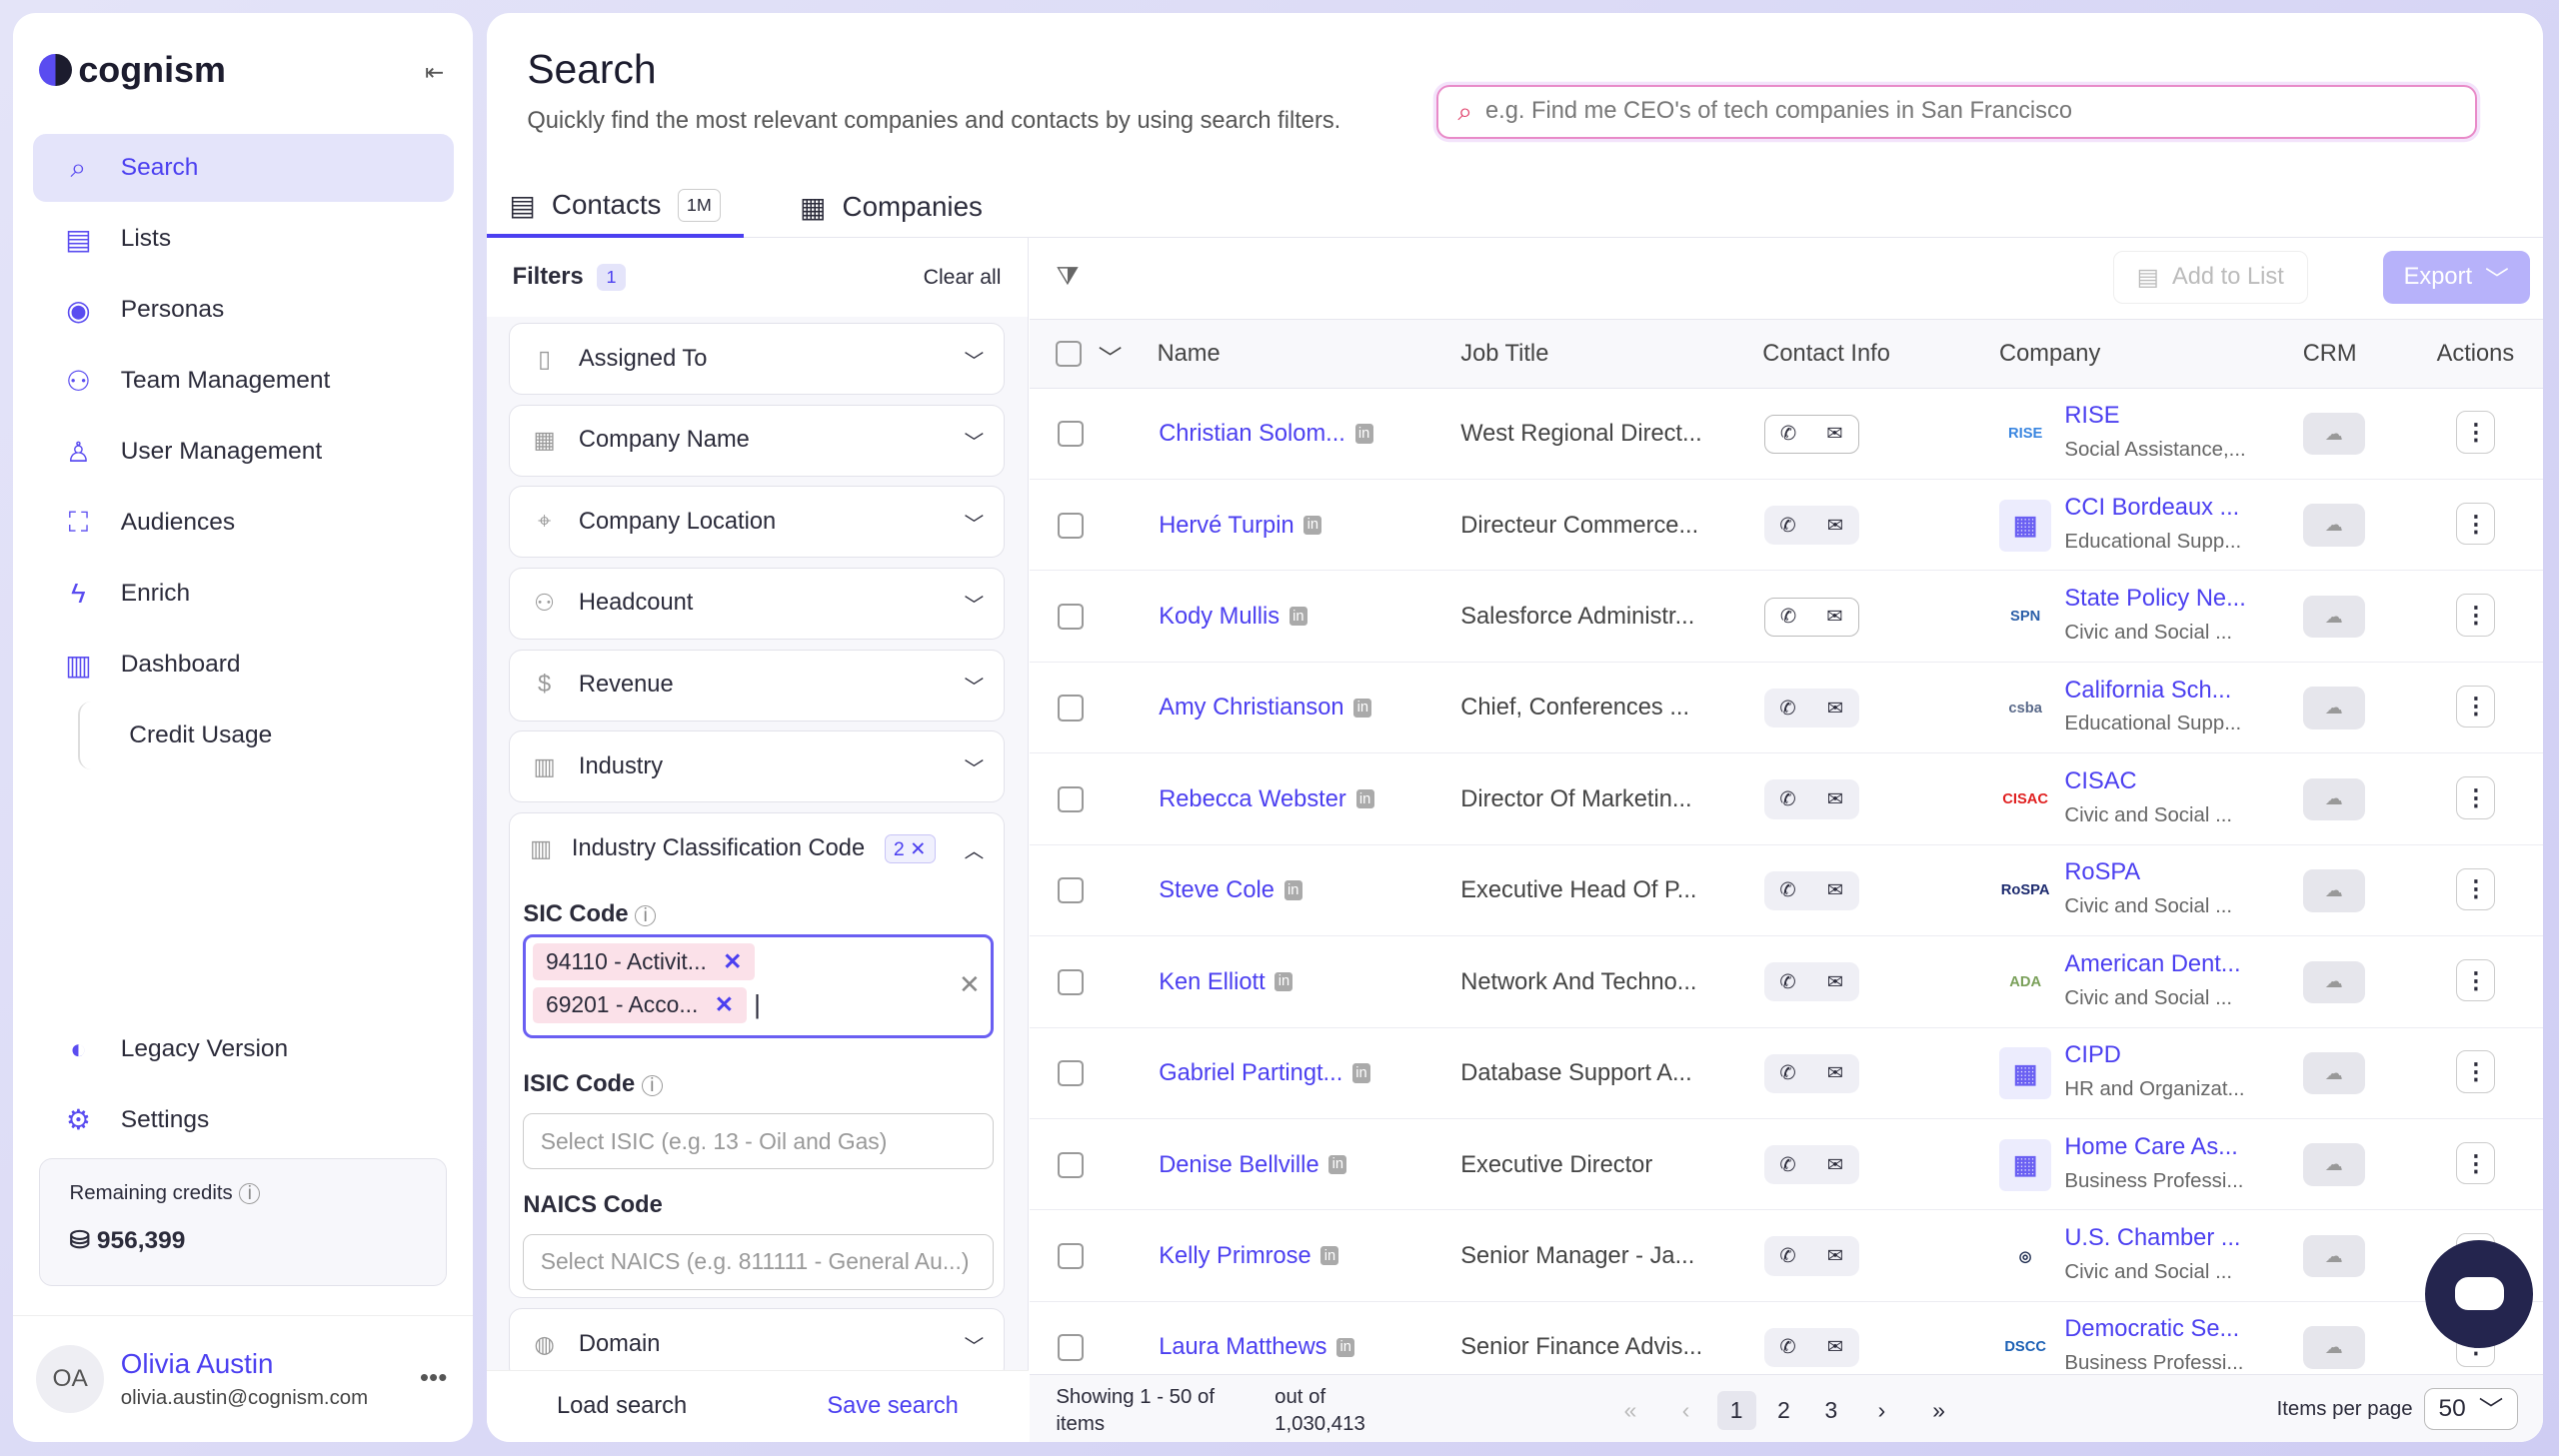 This screenshot has height=1456, width=2559. I want to click on contact-name-link: Gabriel Partingt... in, so click(1264, 1073).